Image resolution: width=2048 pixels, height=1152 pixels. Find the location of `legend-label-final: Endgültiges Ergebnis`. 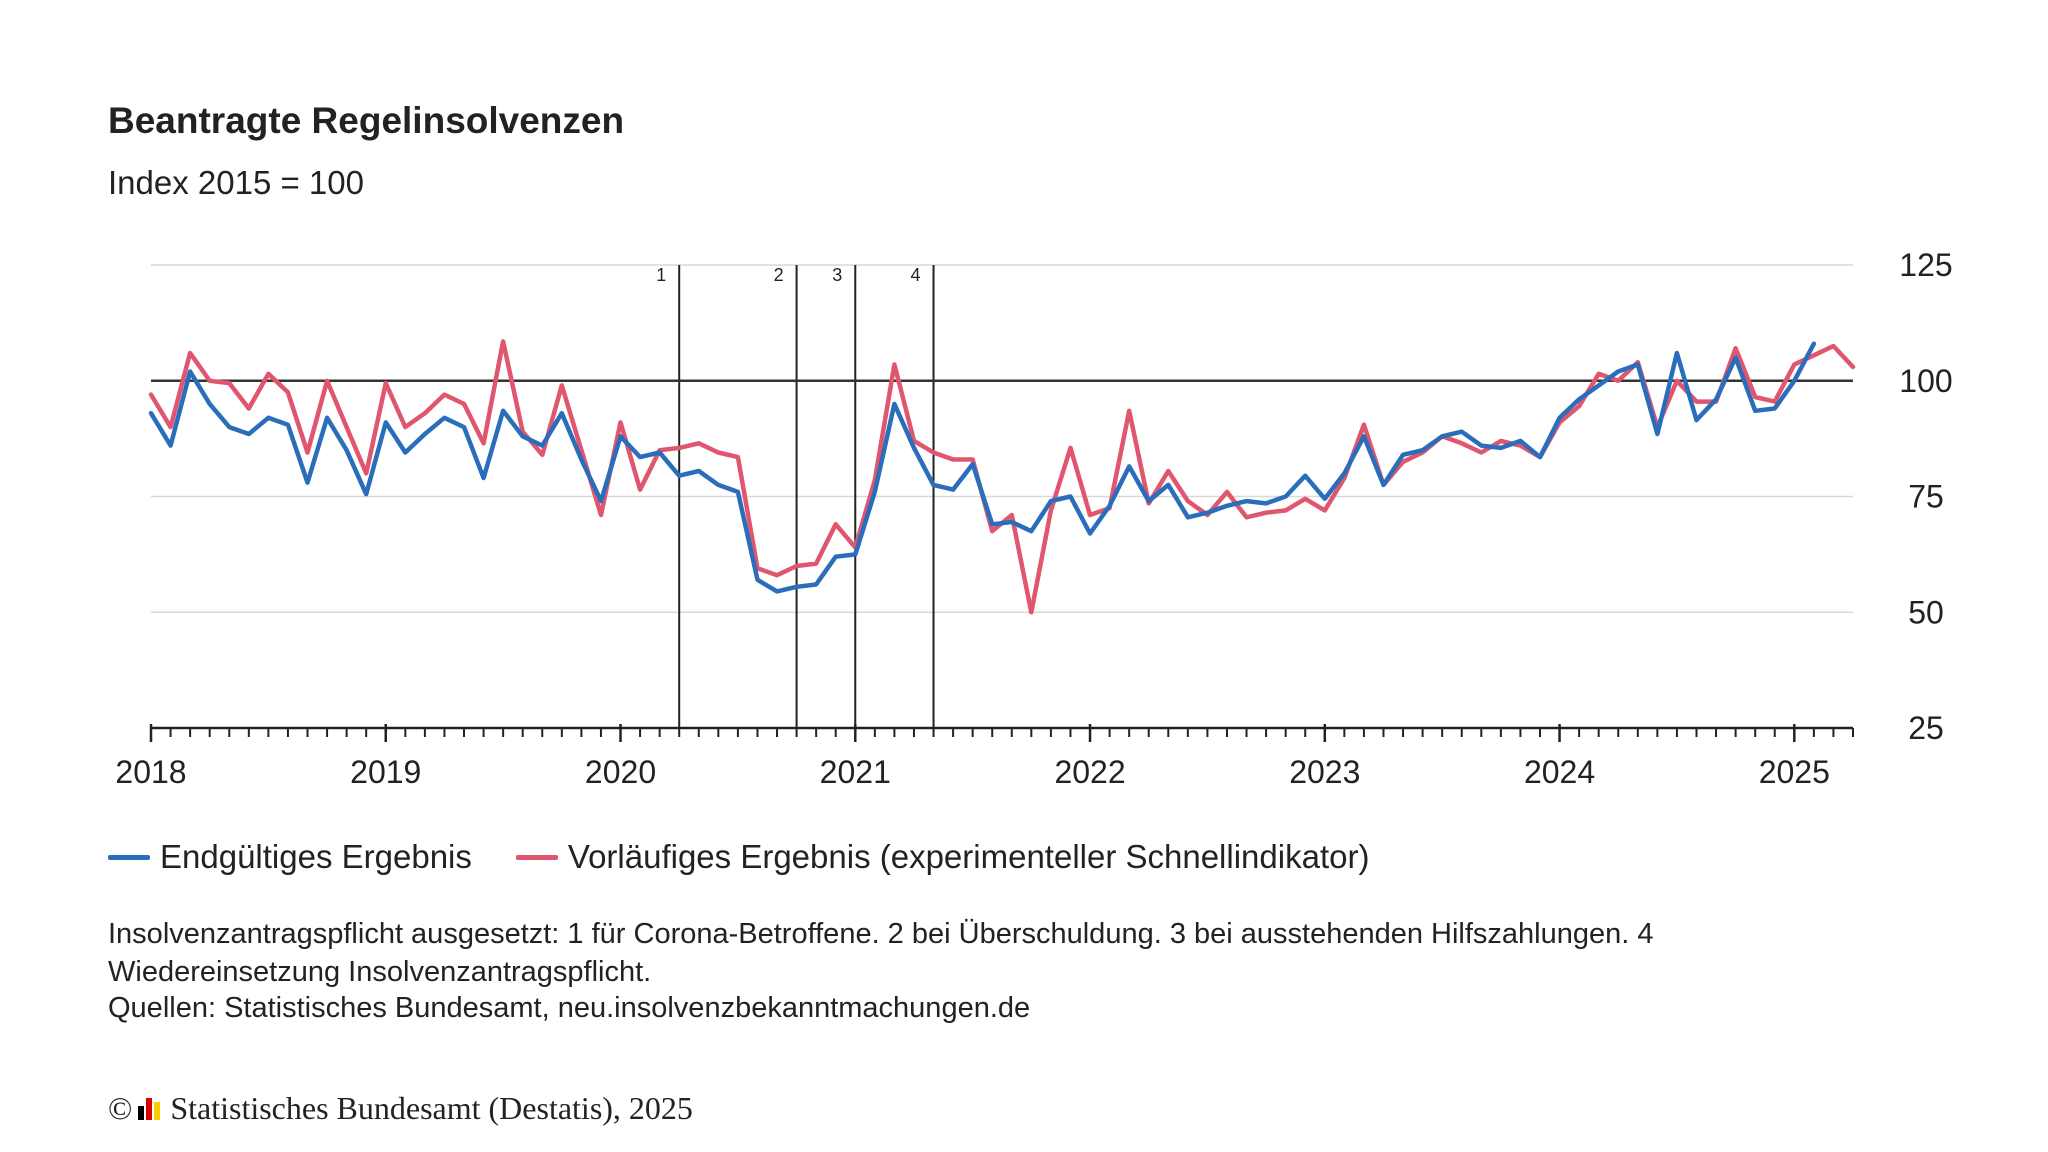

legend-label-final: Endgültiges Ergebnis is located at coordinates (316, 856).